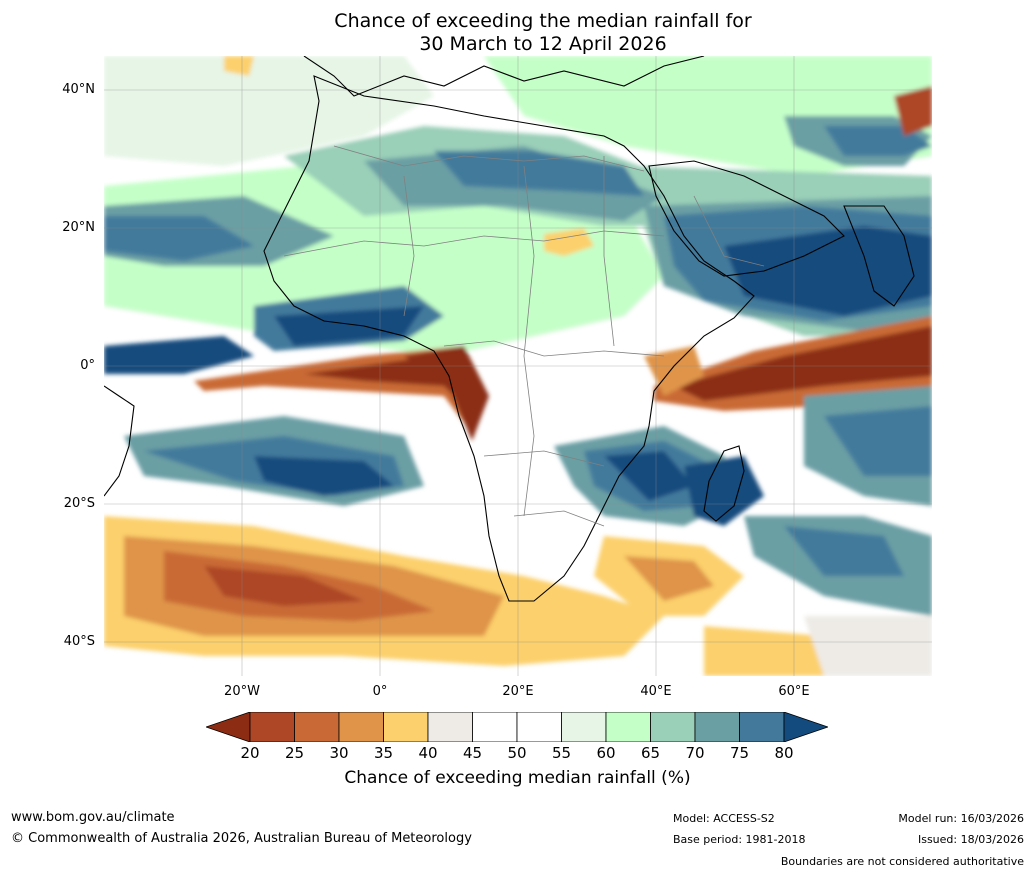 This screenshot has height=873, width=1035. Describe the element at coordinates (724, 818) in the screenshot. I see `model-text: Model: ACCESS-S2` at that location.